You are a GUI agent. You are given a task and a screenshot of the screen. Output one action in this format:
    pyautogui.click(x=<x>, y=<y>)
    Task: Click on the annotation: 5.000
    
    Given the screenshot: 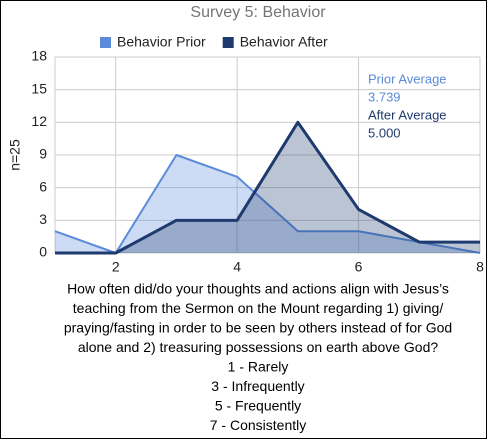 What is the action you would take?
    pyautogui.click(x=384, y=132)
    